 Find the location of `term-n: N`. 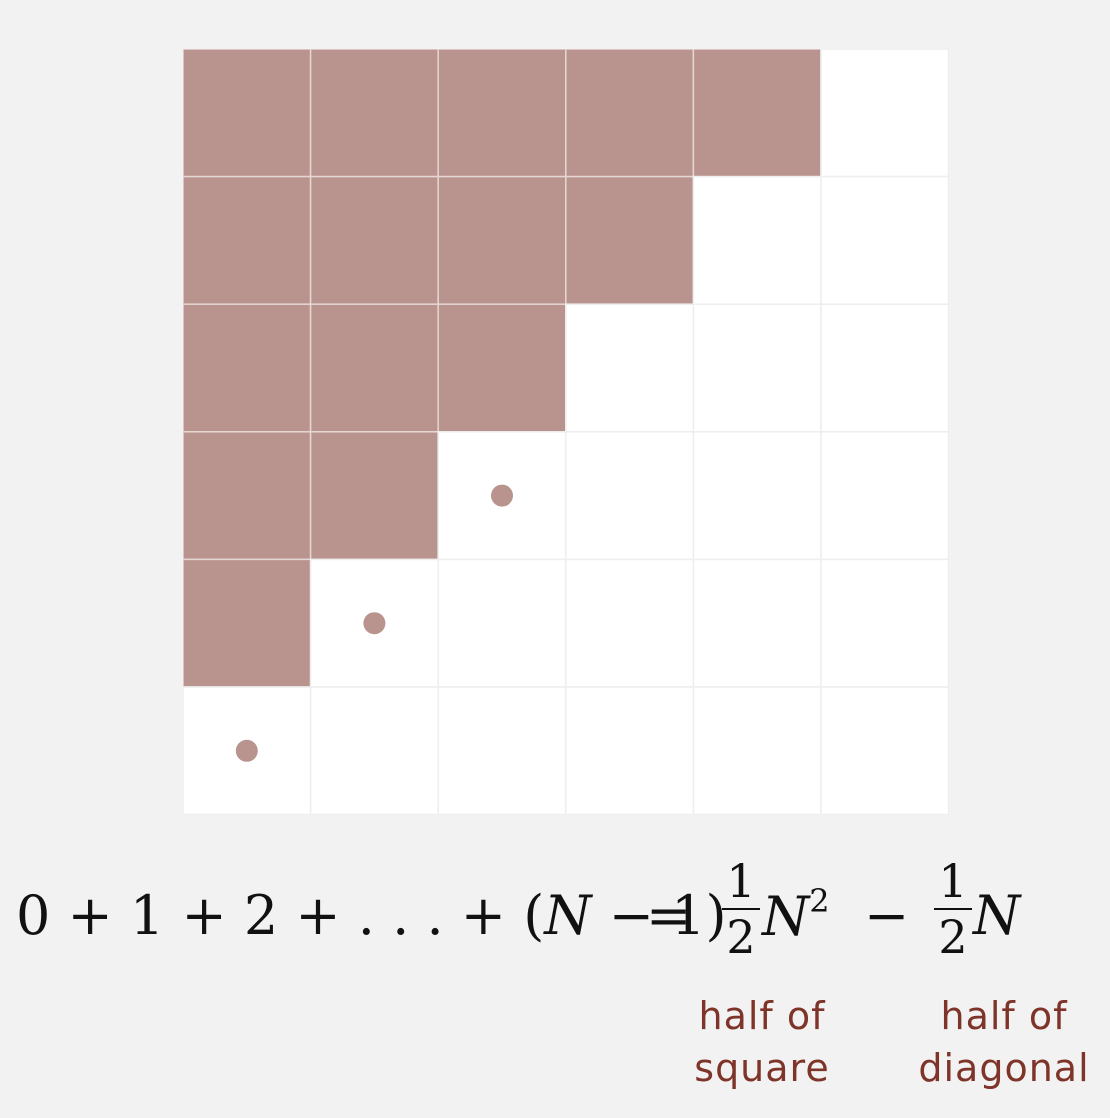

term-n: N is located at coordinates (996, 916).